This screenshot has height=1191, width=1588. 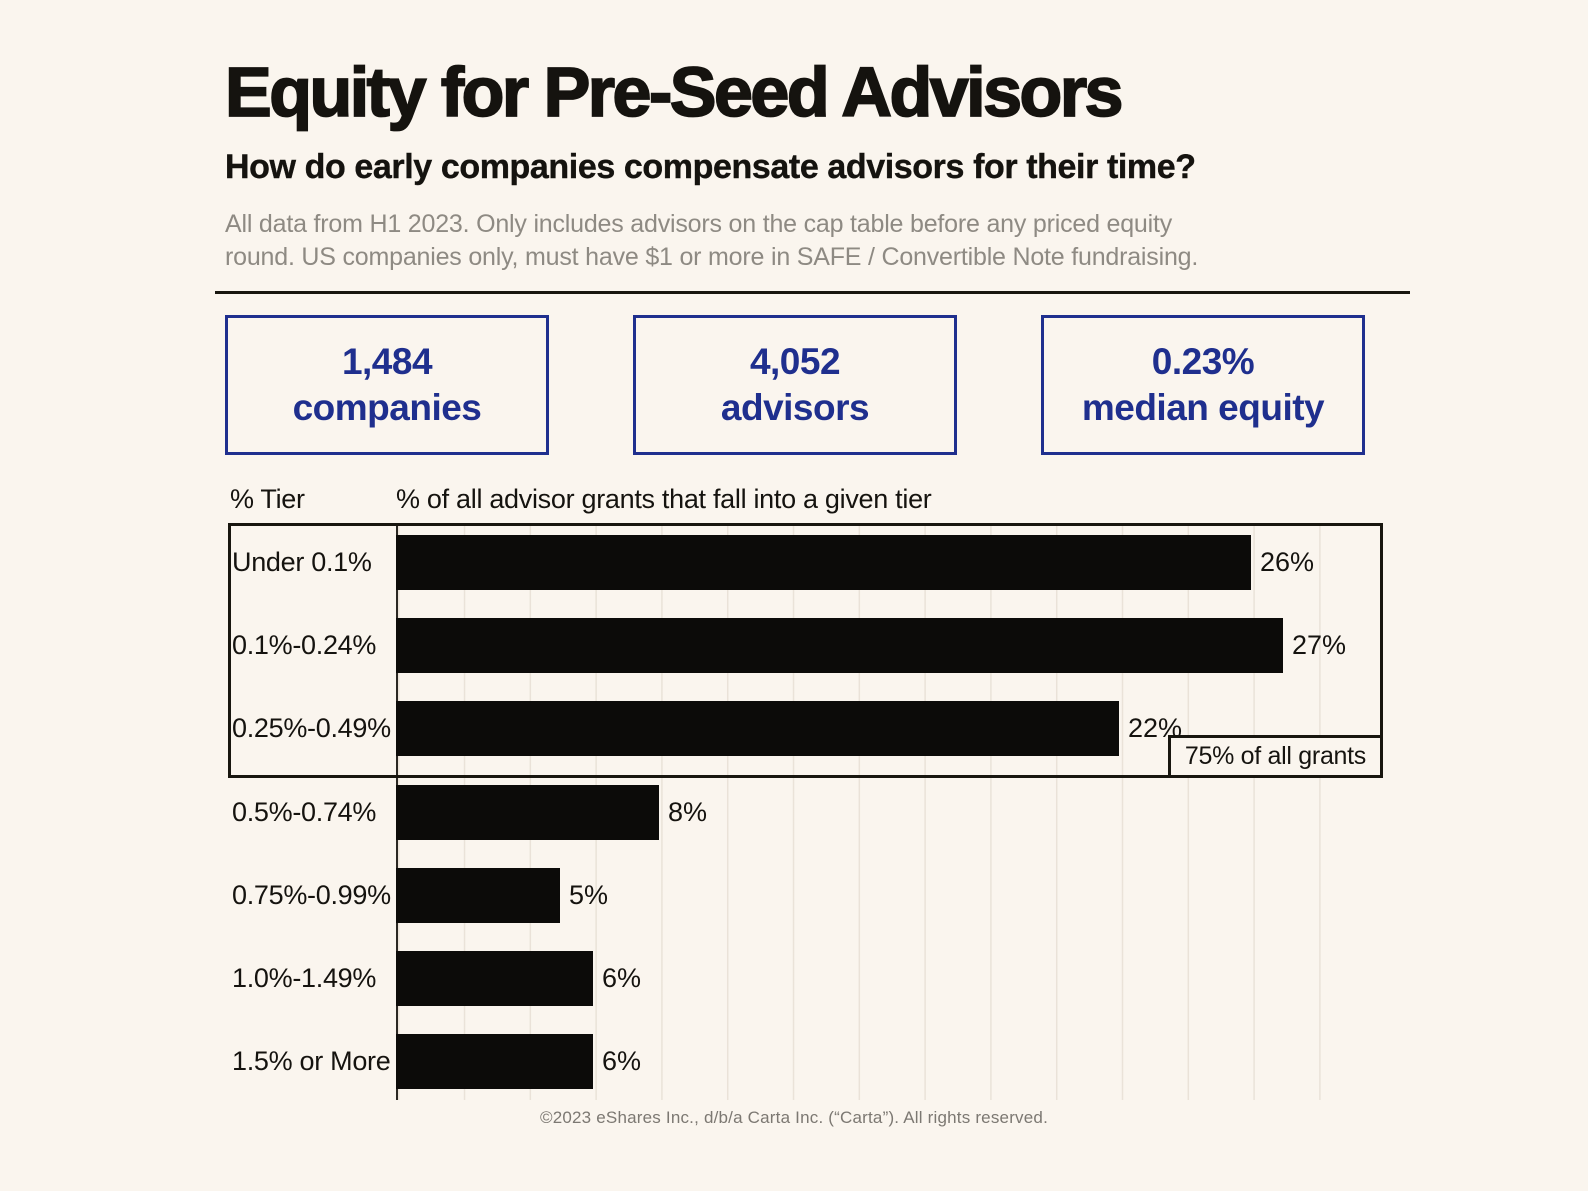 I want to click on bar-row: 1.5% or More 6%, so click(x=805, y=1061).